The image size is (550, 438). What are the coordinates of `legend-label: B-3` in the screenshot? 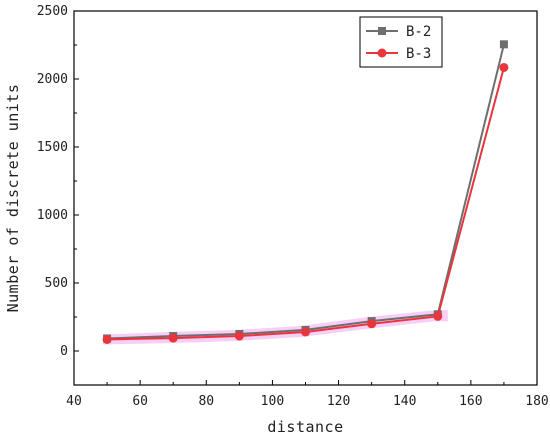 It's located at (418, 54).